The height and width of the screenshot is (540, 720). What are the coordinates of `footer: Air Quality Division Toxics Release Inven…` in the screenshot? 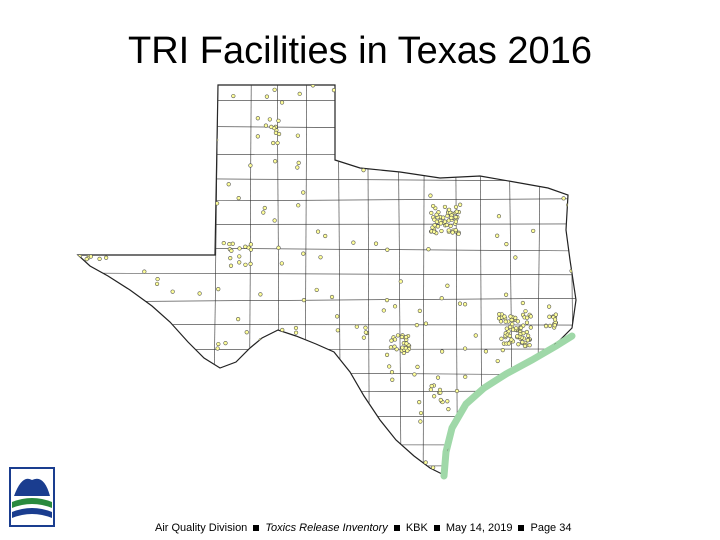 It's located at (363, 528).